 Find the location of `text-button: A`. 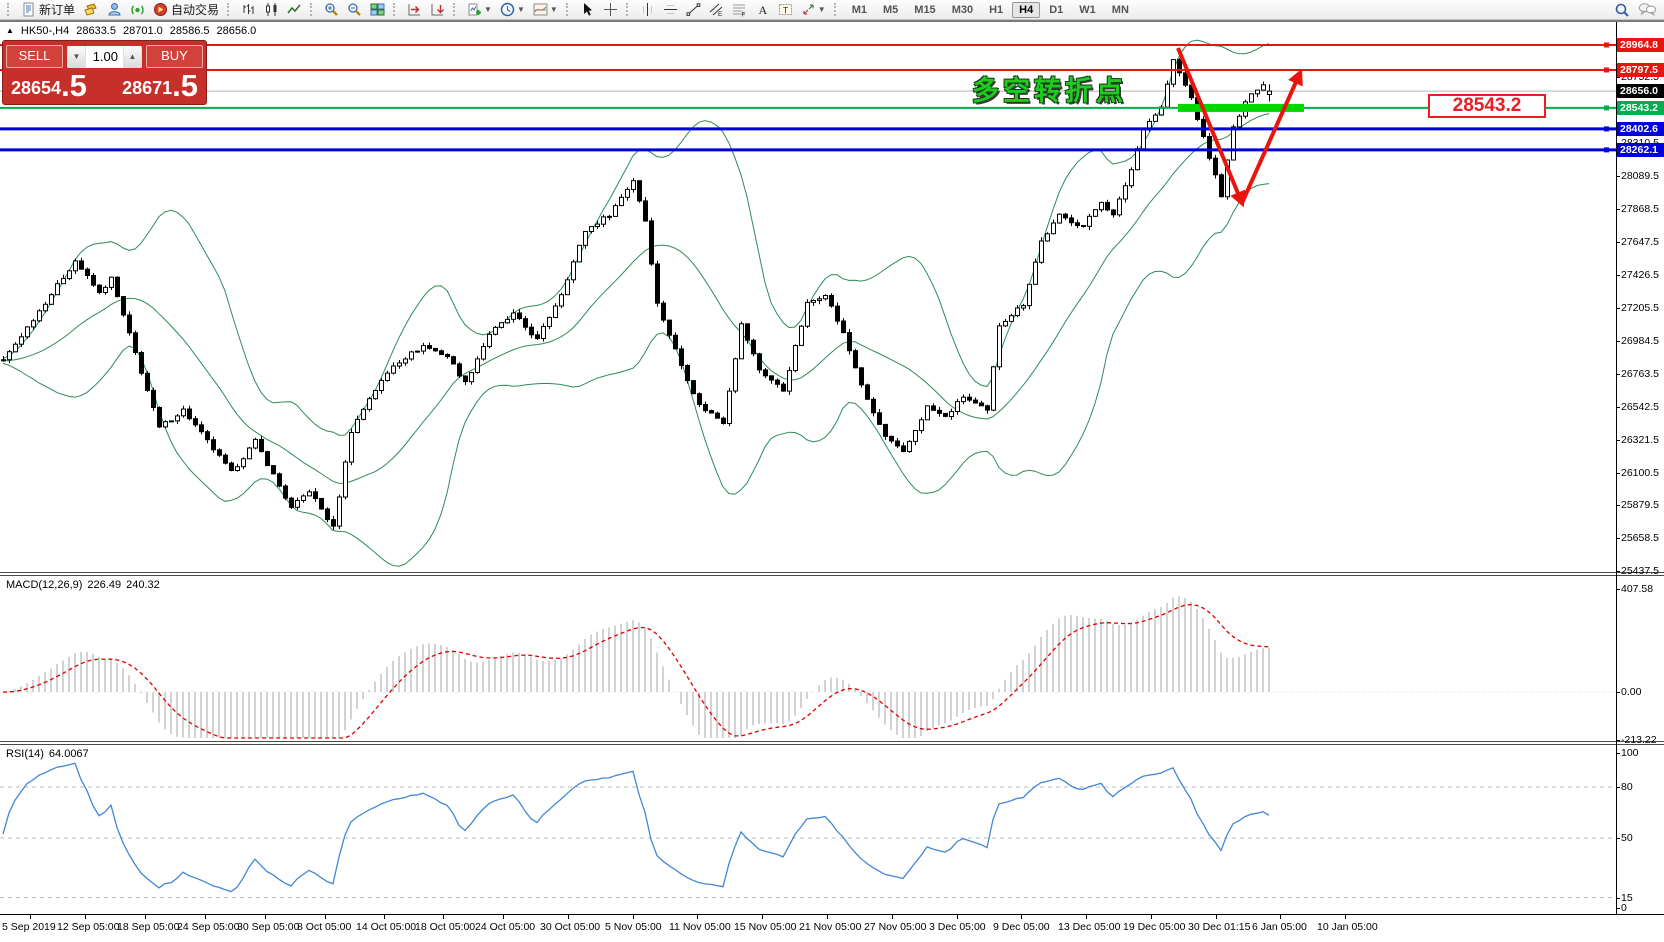

text-button: A is located at coordinates (762, 10).